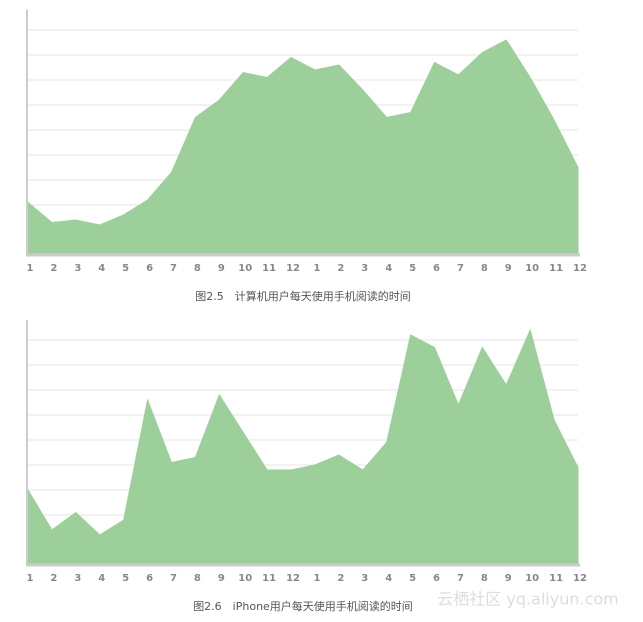  What do you see at coordinates (528, 599) in the screenshot?
I see `watermark: 云栖社区 yq.aliyun.com` at bounding box center [528, 599].